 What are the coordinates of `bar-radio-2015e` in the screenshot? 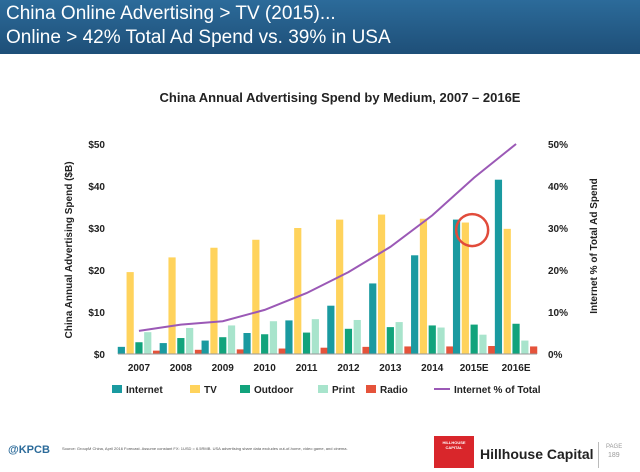 It's located at (492, 350).